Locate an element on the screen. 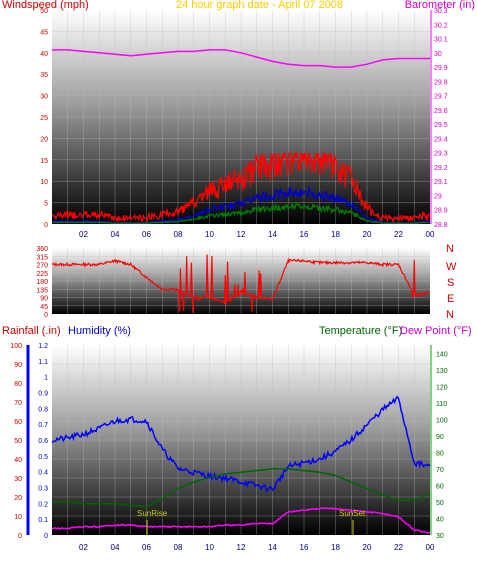  baro-y-tick: 29.6 is located at coordinates (441, 111).